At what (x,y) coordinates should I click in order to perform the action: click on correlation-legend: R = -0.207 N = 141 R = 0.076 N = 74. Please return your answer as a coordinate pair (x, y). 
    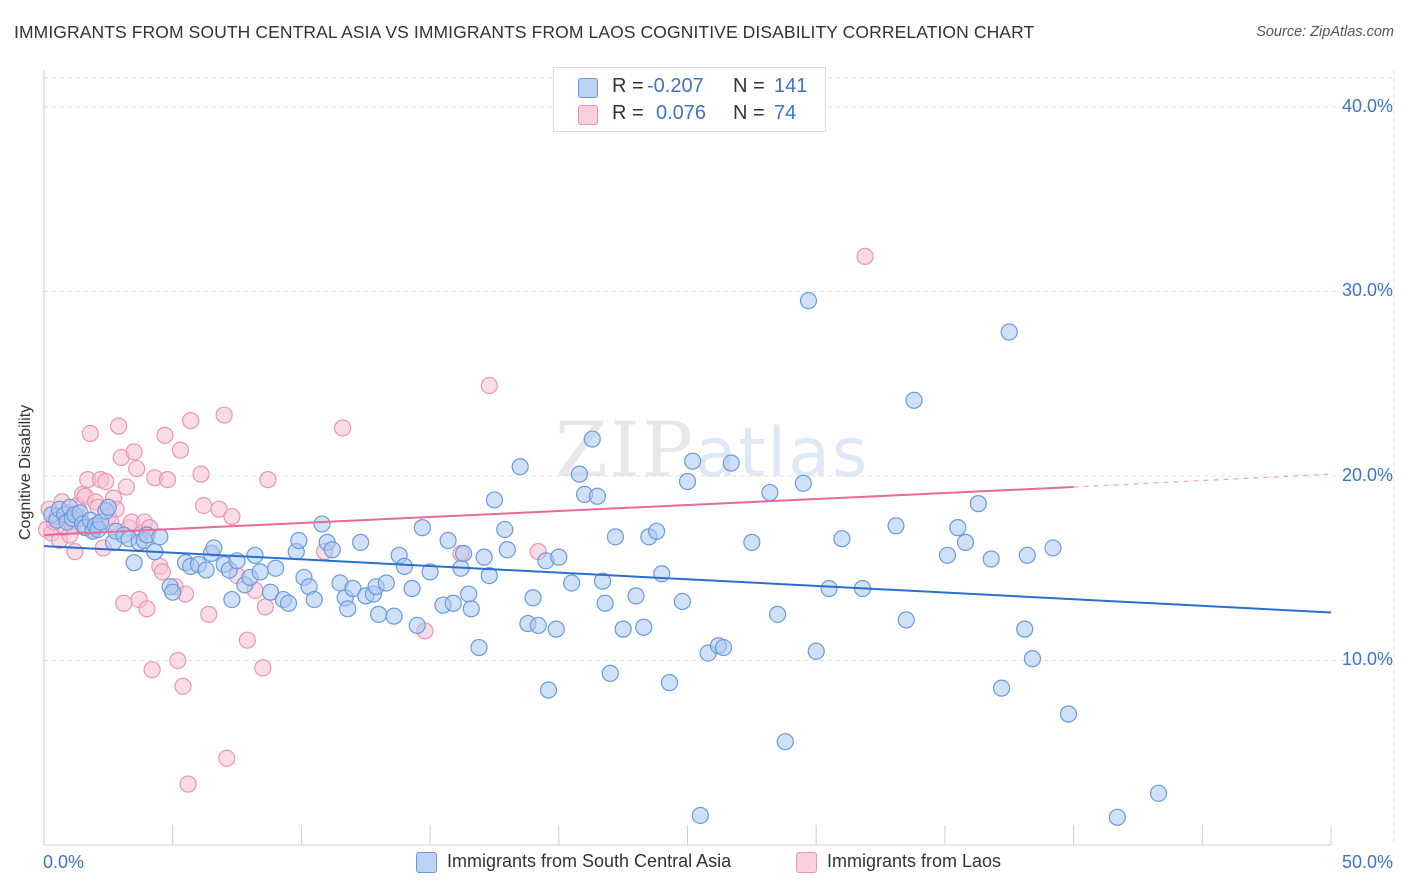
    Looking at the image, I should click on (689, 99).